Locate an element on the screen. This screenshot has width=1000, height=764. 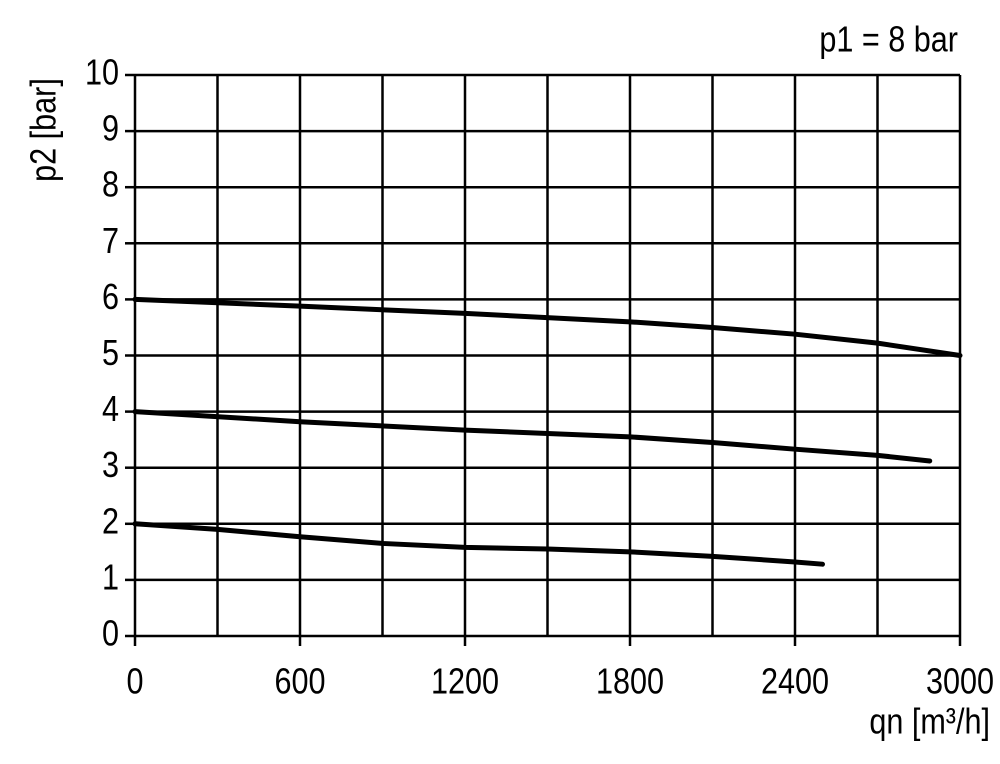
x-tick-label: 600 is located at coordinates (299, 682).